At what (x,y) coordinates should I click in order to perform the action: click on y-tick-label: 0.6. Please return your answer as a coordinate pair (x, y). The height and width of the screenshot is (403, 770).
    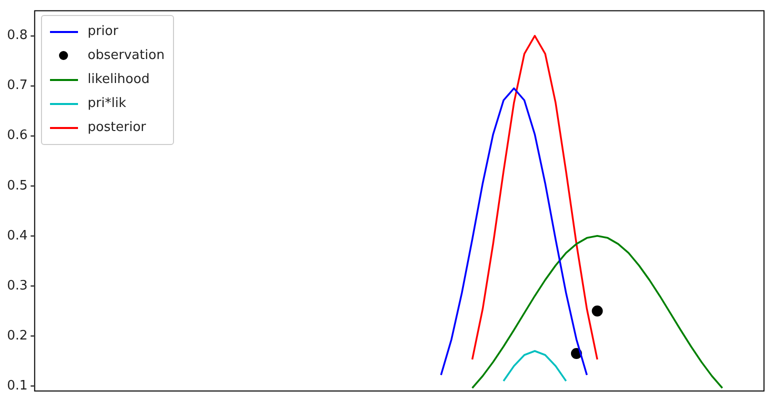
    Looking at the image, I should click on (17, 136).